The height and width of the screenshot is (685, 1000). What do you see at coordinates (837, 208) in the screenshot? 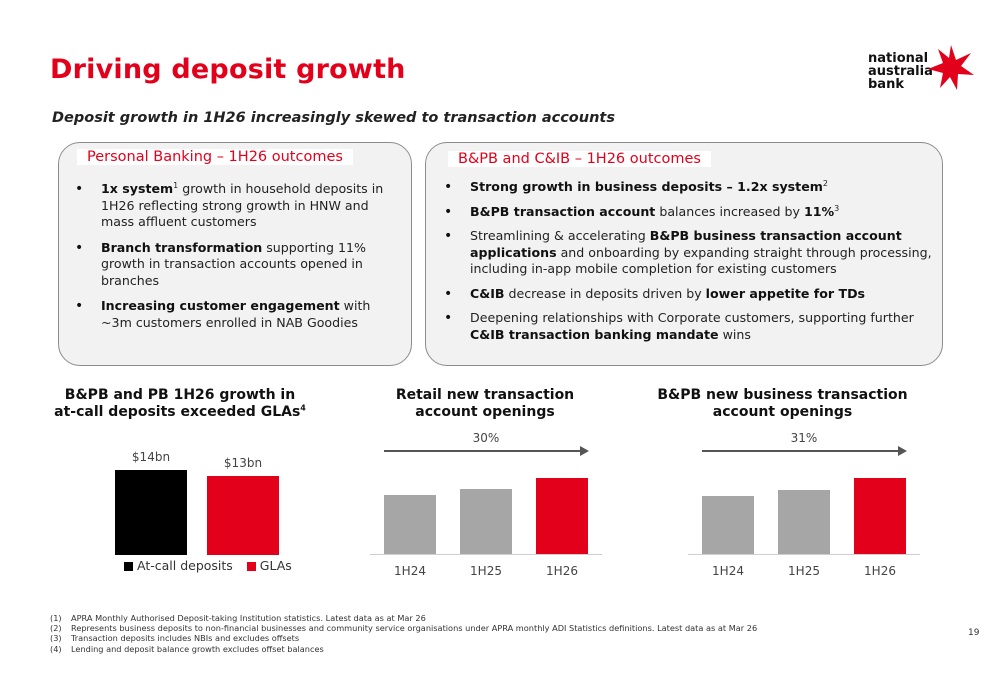
I see `footnote-ref: 3` at bounding box center [837, 208].